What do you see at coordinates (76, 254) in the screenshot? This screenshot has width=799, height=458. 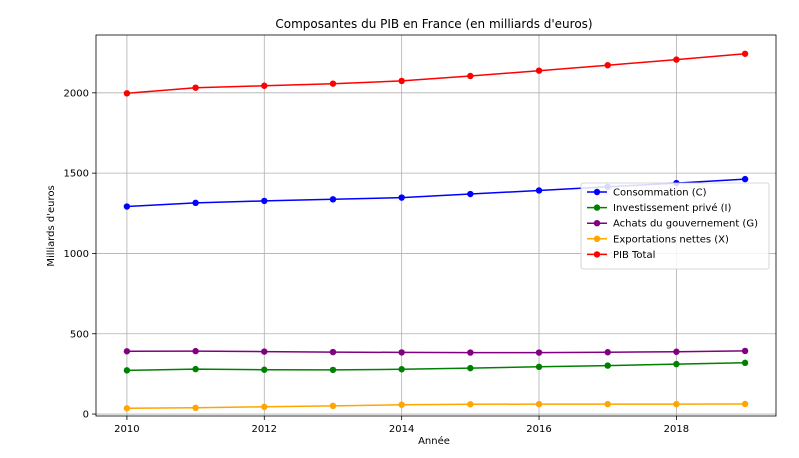 I see `y-tick-label: 1000` at bounding box center [76, 254].